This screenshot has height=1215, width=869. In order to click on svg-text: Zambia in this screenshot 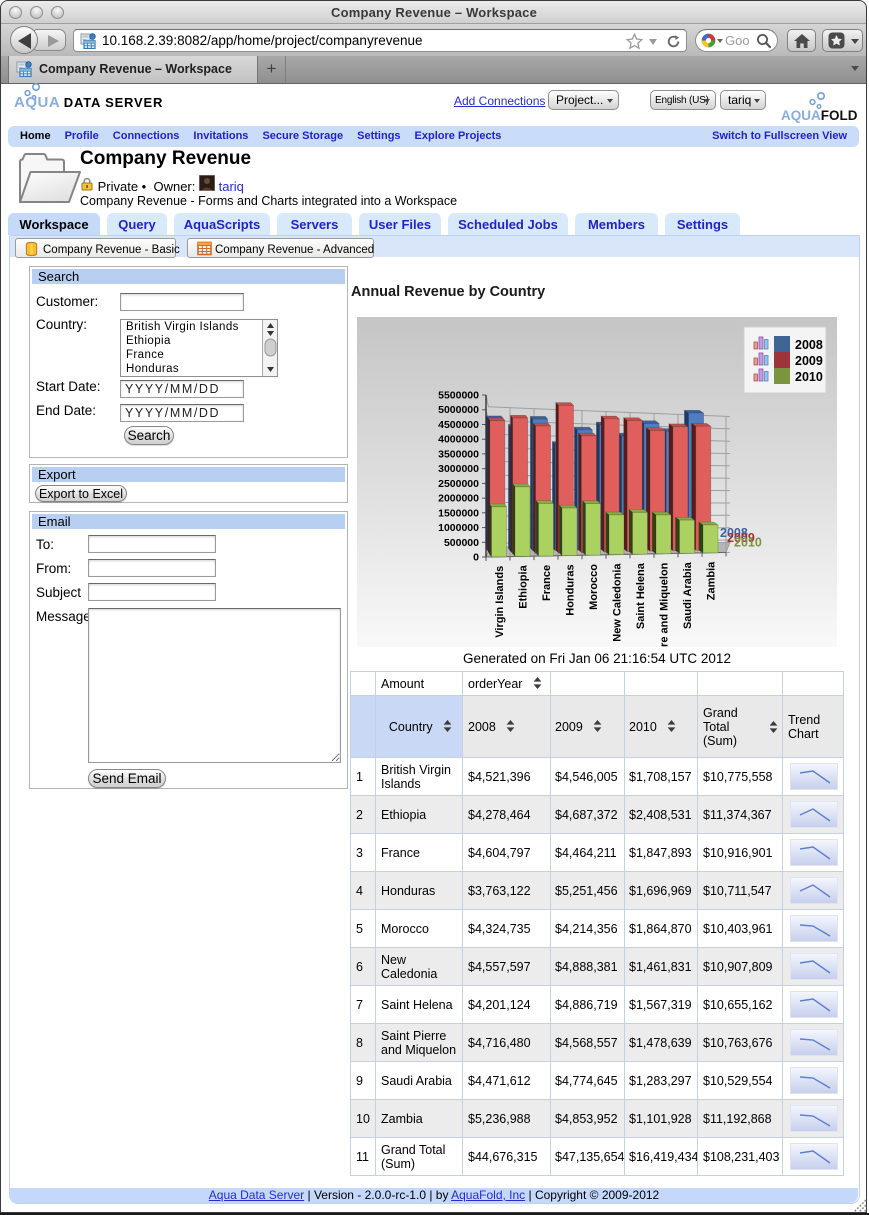, I will do `click(712, 580)`.